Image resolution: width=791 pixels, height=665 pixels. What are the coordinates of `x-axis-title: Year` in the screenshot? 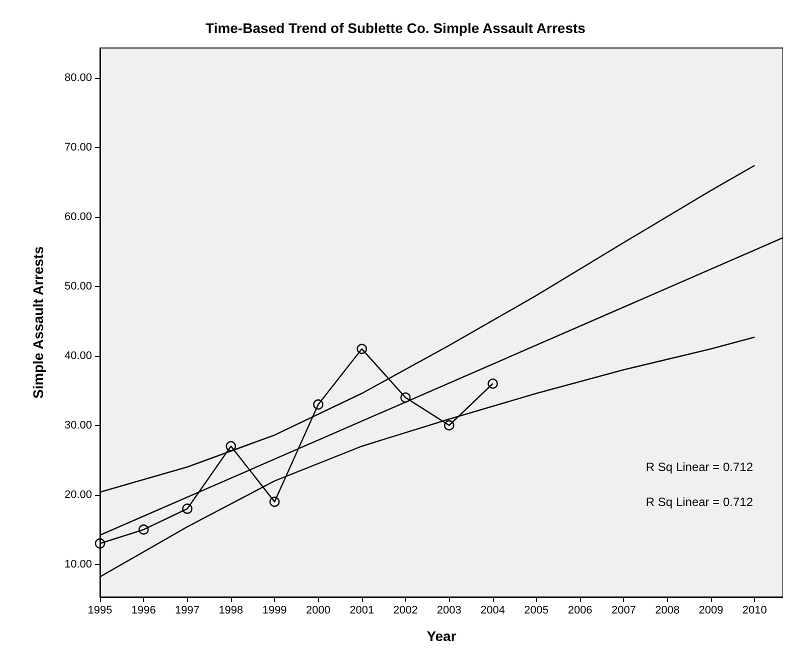 It's located at (441, 636).